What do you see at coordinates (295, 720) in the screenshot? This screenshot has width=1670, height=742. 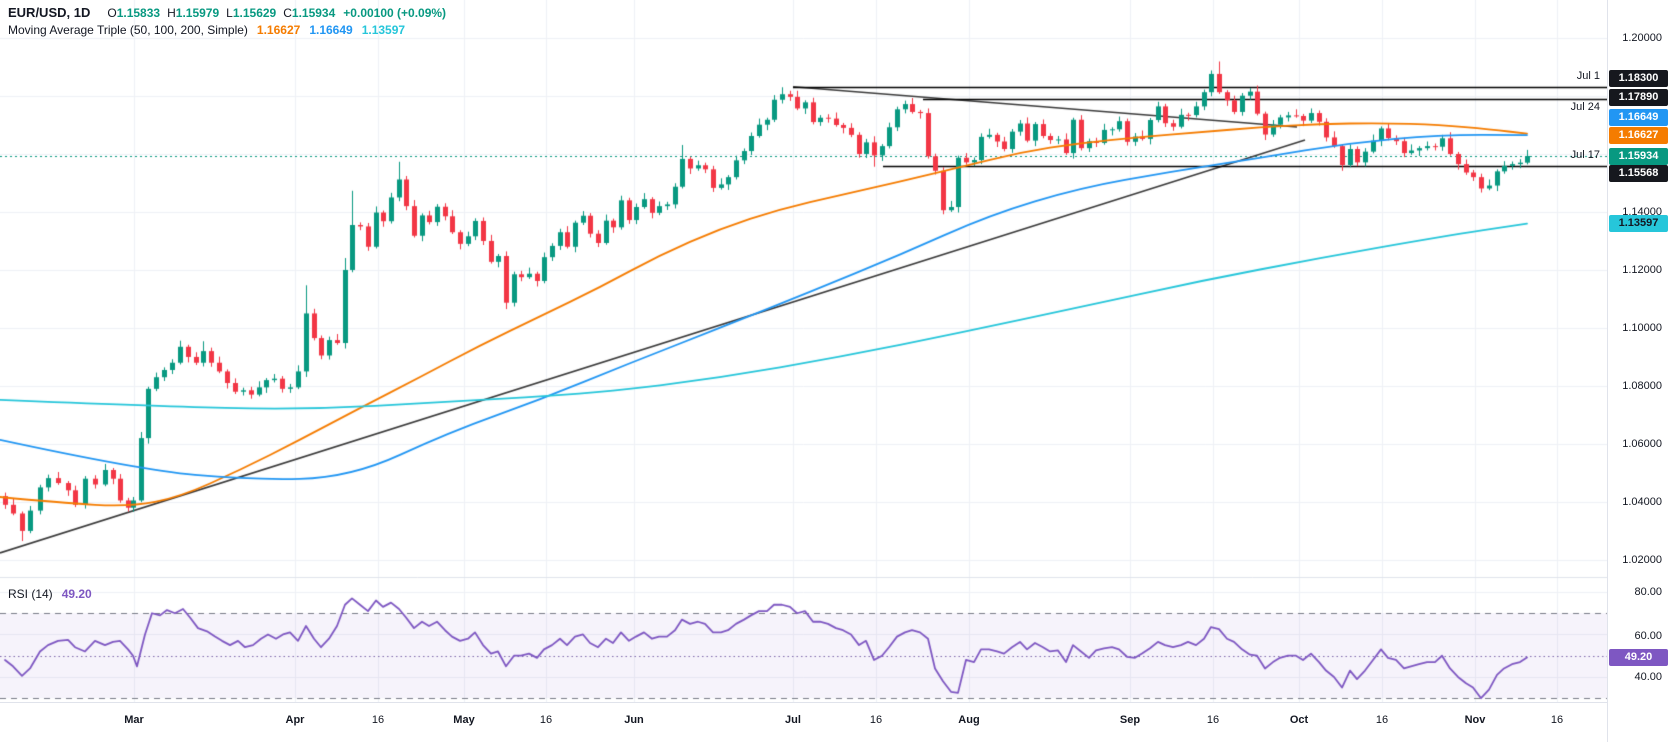 I see `time-axis-label: Apr` at bounding box center [295, 720].